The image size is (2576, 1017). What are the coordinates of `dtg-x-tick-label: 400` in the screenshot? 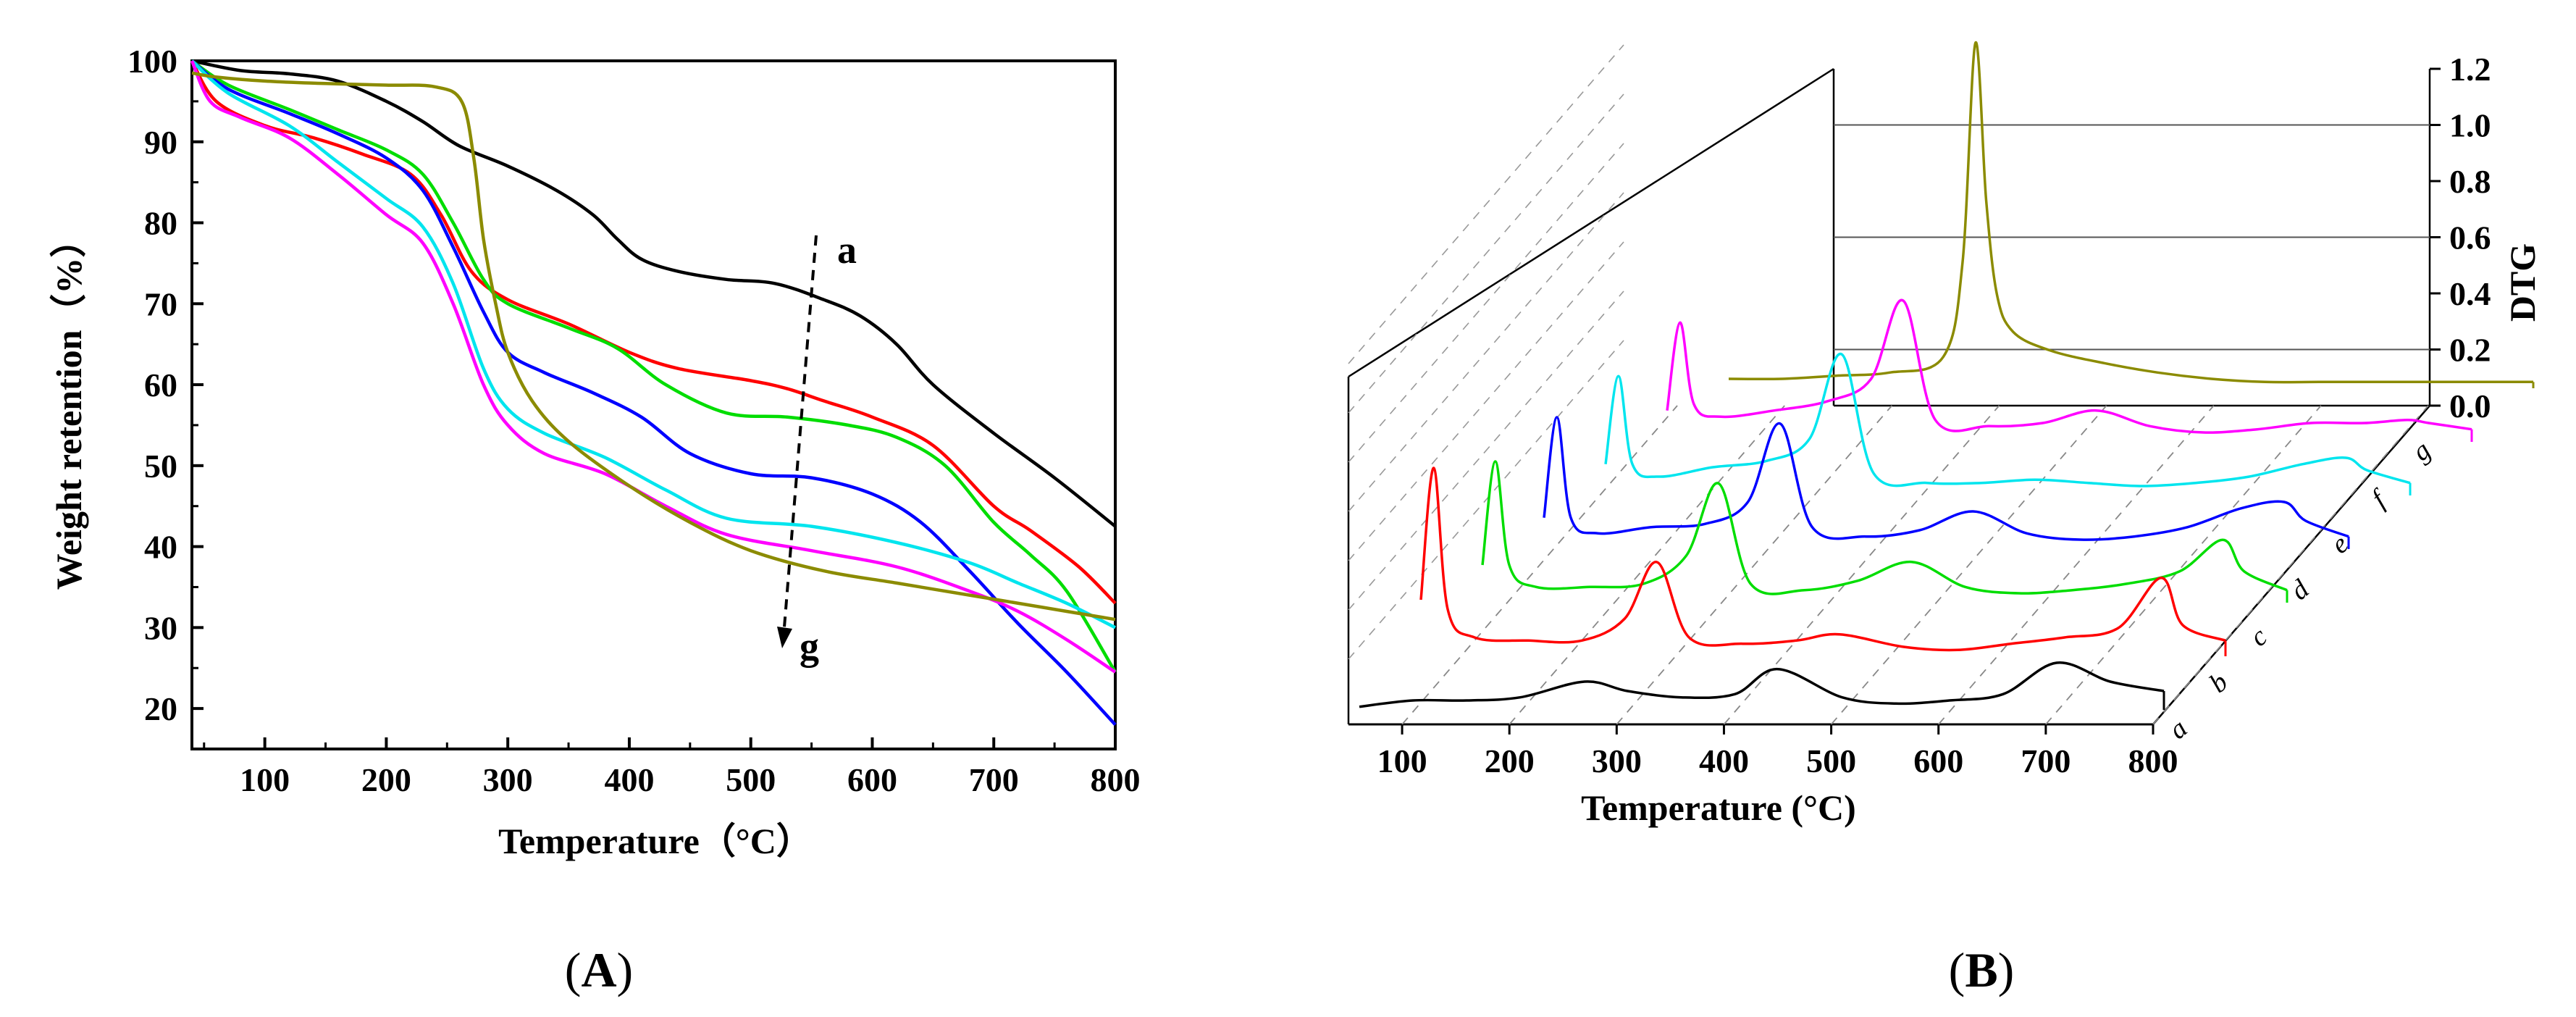 It's located at (1724, 760).